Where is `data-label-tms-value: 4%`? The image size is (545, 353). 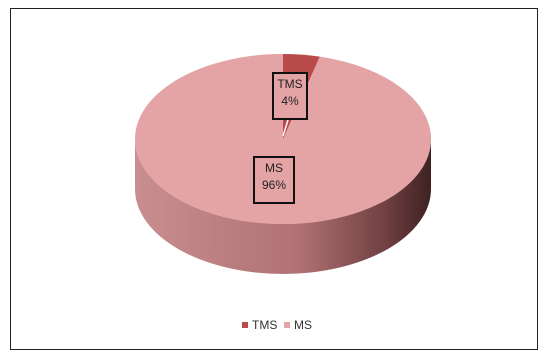 data-label-tms-value: 4% is located at coordinates (290, 101).